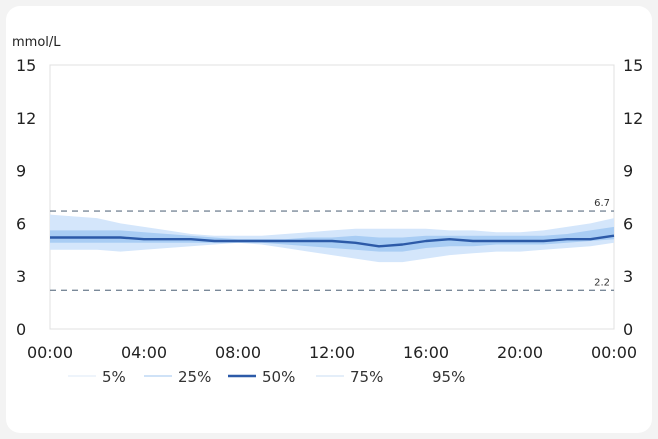 The width and height of the screenshot is (658, 439). Describe the element at coordinates (366, 377) in the screenshot. I see `legend-label: 75%` at that location.